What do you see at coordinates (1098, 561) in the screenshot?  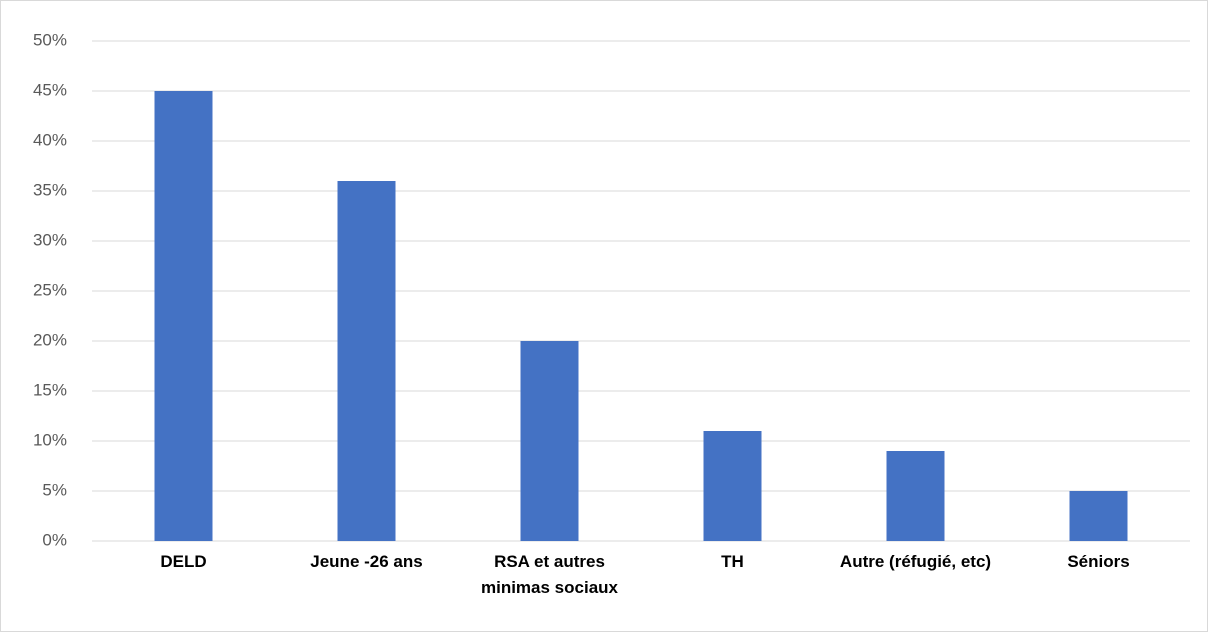 I see `x-tick-label: Séniors` at bounding box center [1098, 561].